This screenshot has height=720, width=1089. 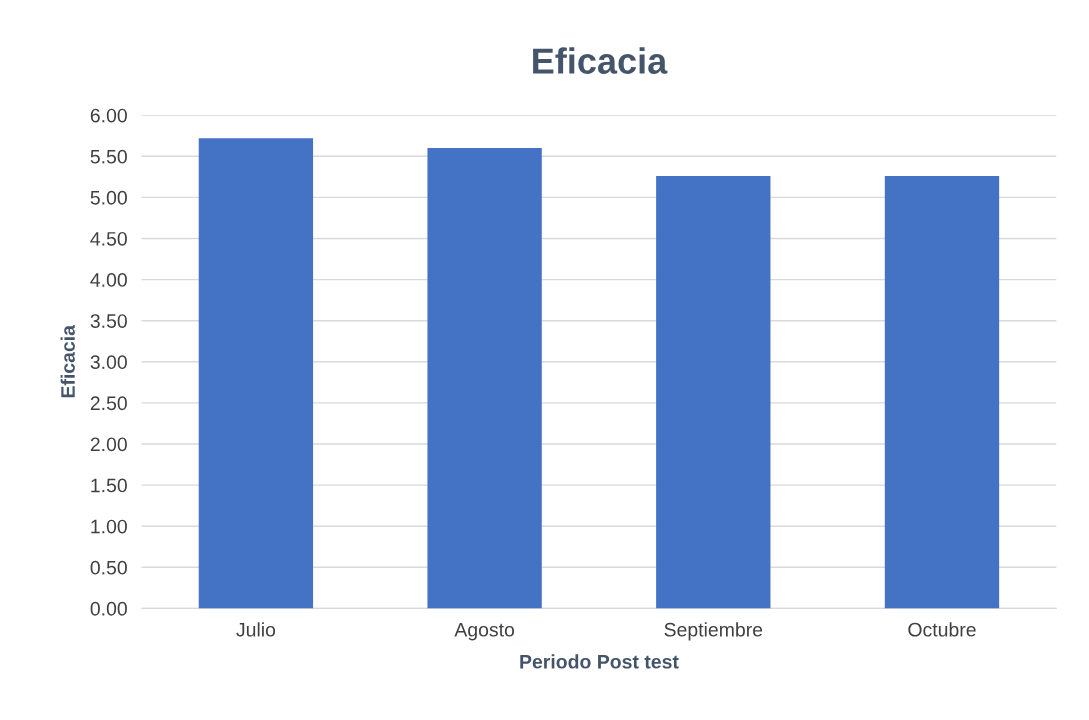 I want to click on y-tick-label: 4.00, so click(x=108, y=280).